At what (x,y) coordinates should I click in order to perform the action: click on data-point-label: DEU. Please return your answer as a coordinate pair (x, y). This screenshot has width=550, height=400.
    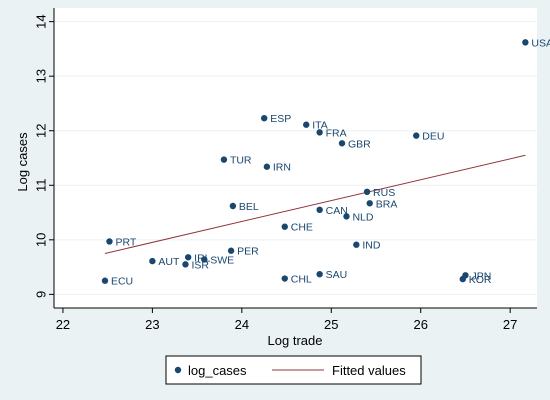
    Looking at the image, I should click on (433, 137).